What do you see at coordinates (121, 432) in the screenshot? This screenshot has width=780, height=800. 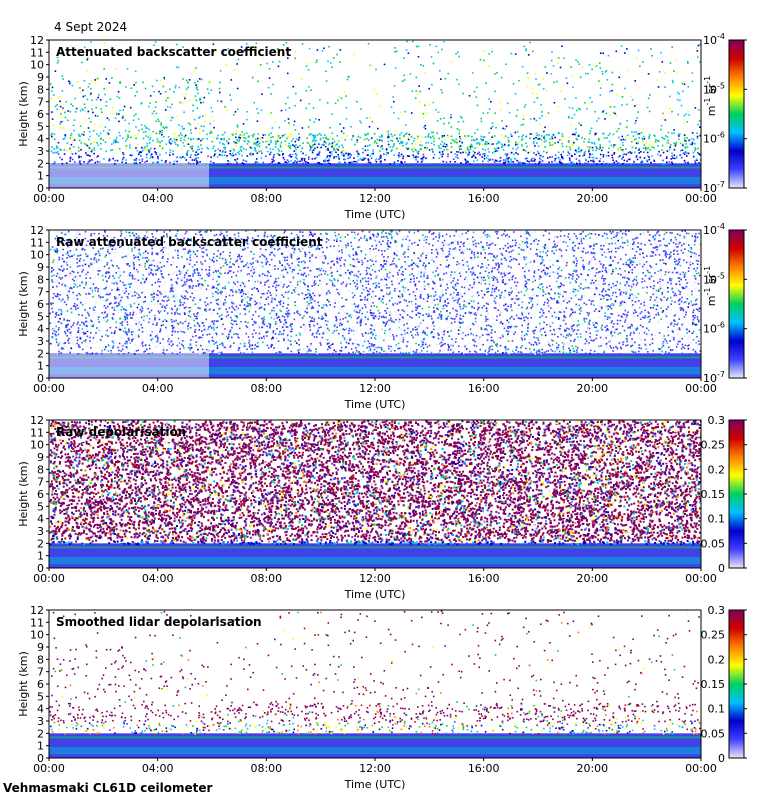 I see `panel-title: Raw depolarisation` at bounding box center [121, 432].